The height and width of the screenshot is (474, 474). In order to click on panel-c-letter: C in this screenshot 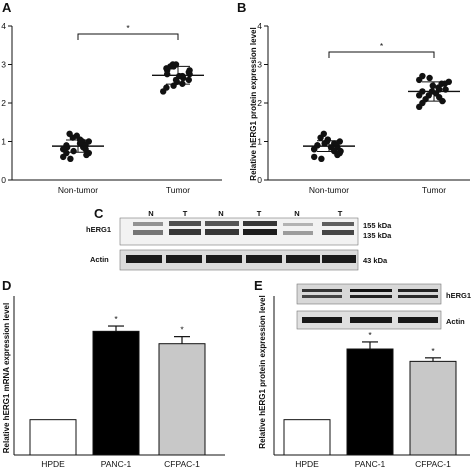, I will do `click(99, 213)`.